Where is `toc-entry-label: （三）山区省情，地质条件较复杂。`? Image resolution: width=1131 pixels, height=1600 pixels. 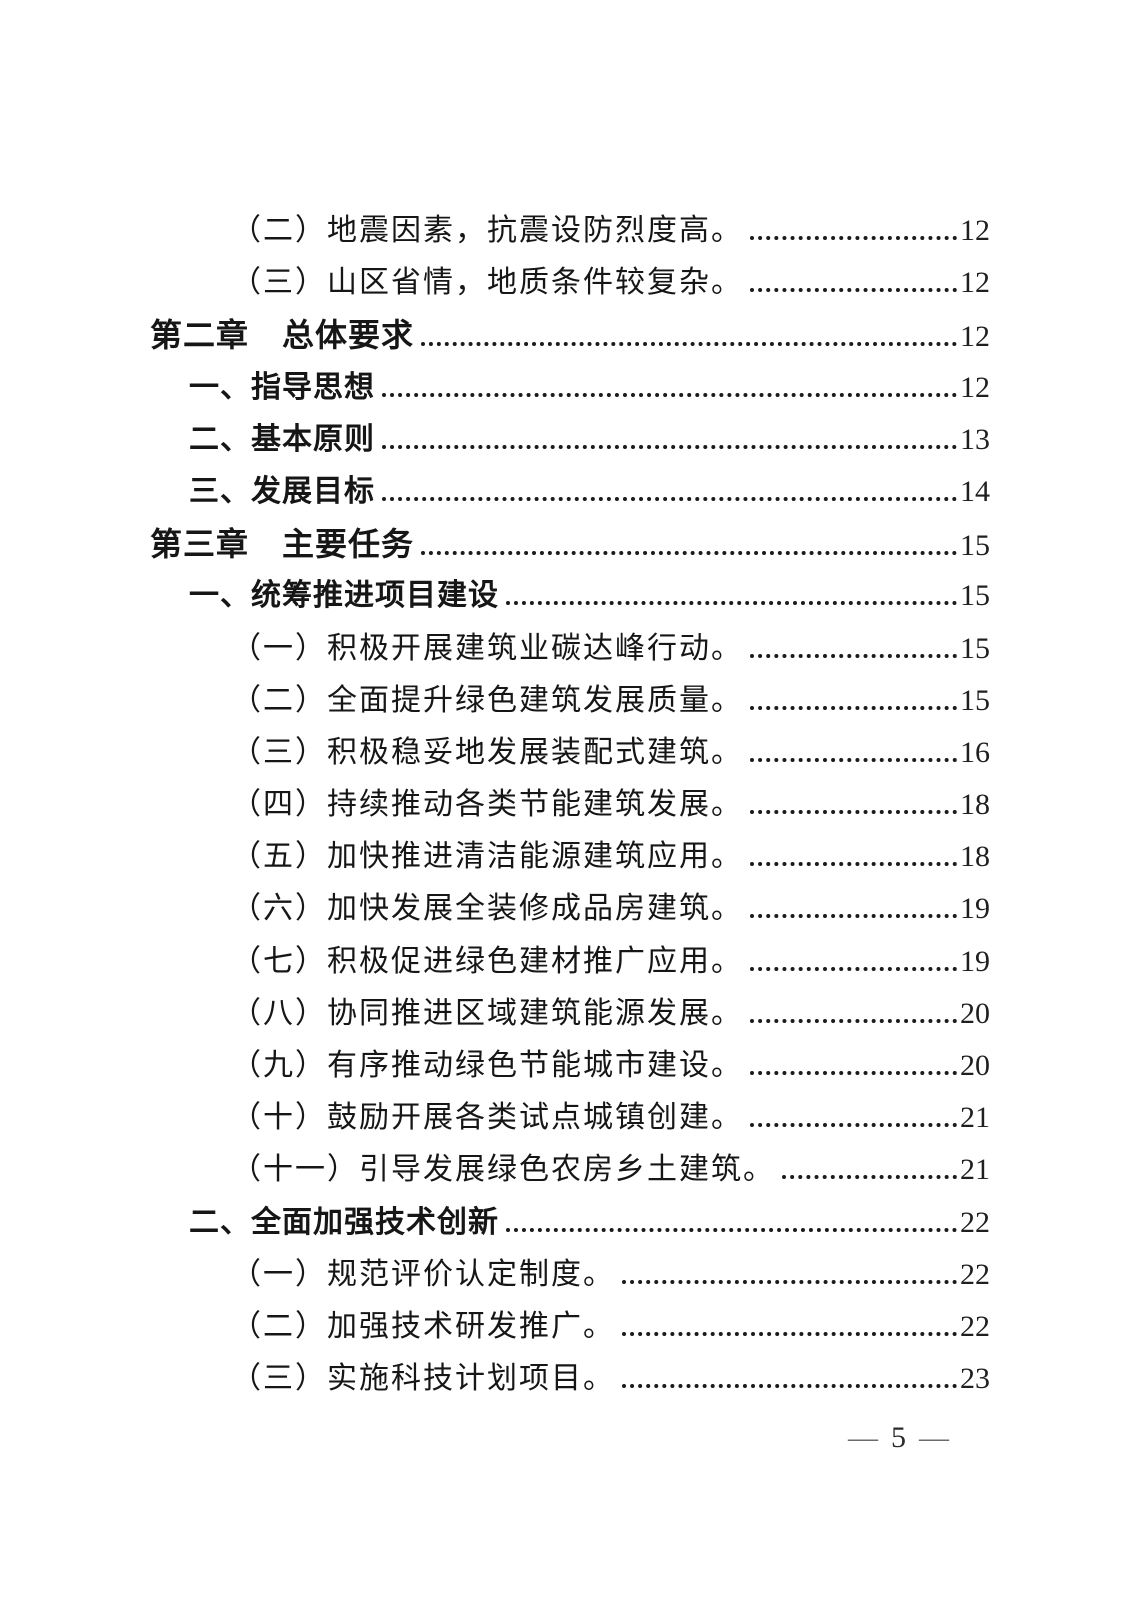
toc-entry-label: （三）山区省情，地质条件较复杂。 is located at coordinates (487, 283).